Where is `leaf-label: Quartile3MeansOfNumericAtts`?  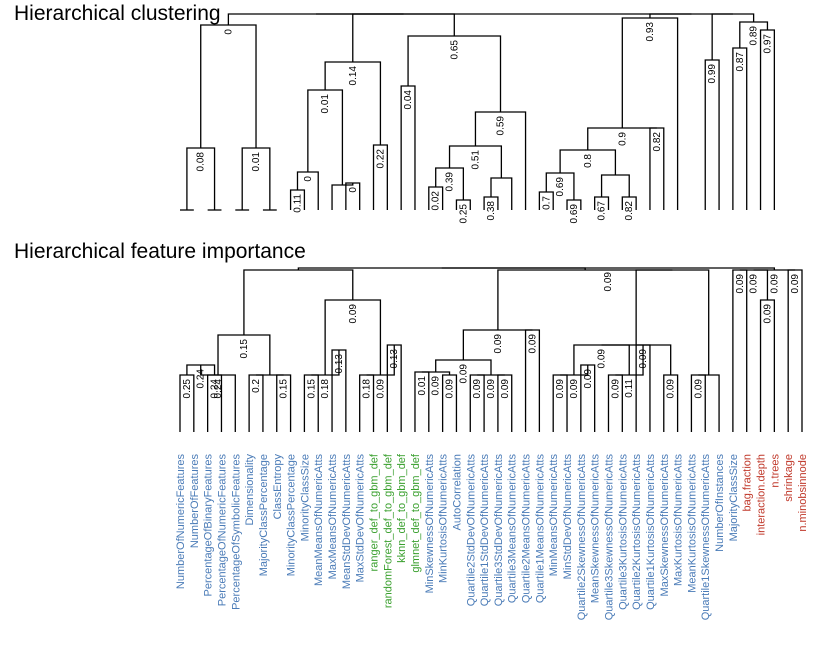 leaf-label: Quartile3MeansOfNumericAtts is located at coordinates (513, 529).